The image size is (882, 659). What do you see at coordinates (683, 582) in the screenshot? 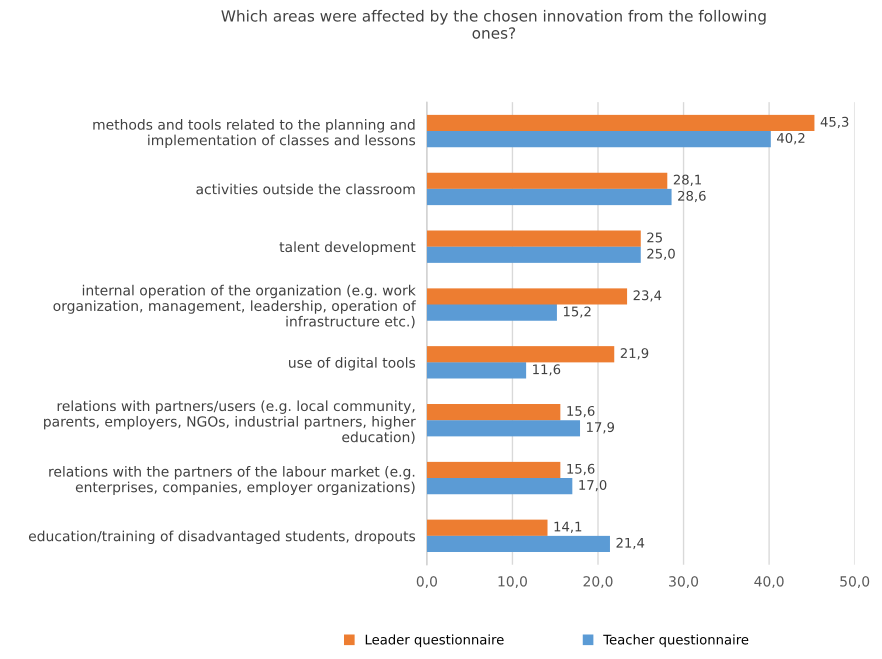
I see `x-tick-label: 30,0` at bounding box center [683, 582].